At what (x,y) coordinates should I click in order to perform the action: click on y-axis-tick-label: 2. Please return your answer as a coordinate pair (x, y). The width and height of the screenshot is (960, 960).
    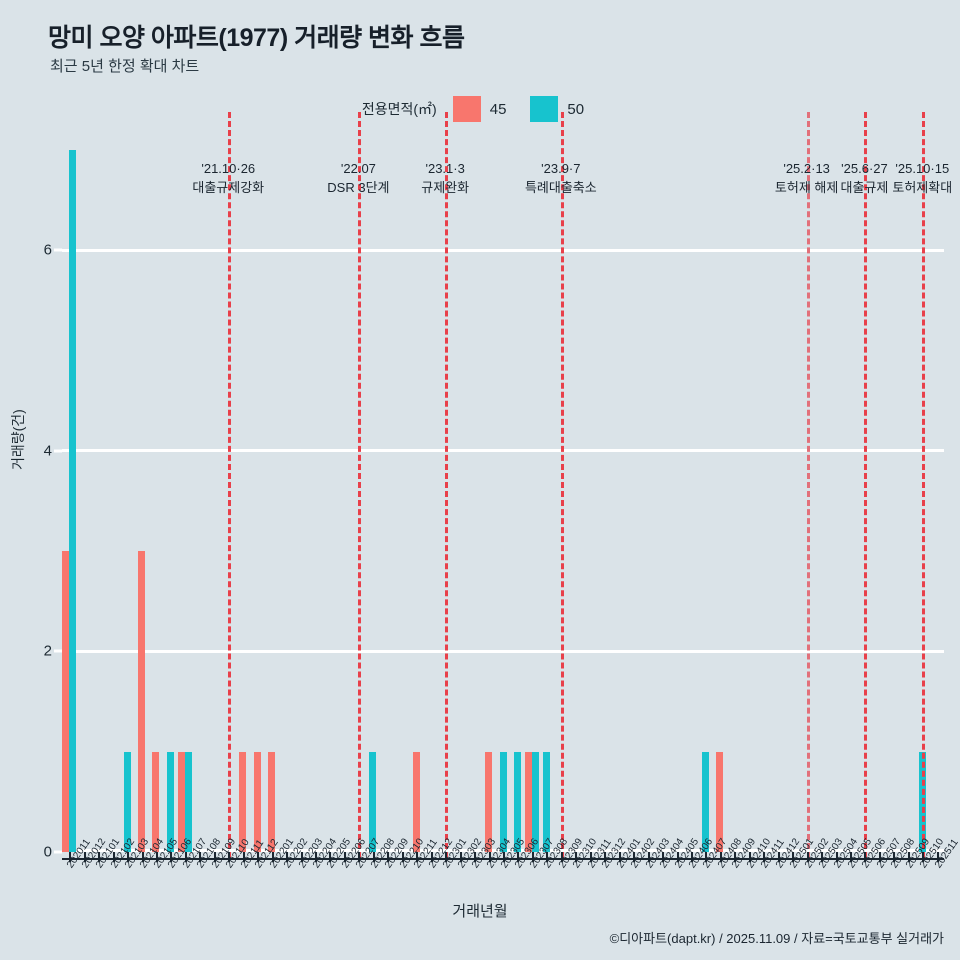
    Looking at the image, I should click on (47, 651).